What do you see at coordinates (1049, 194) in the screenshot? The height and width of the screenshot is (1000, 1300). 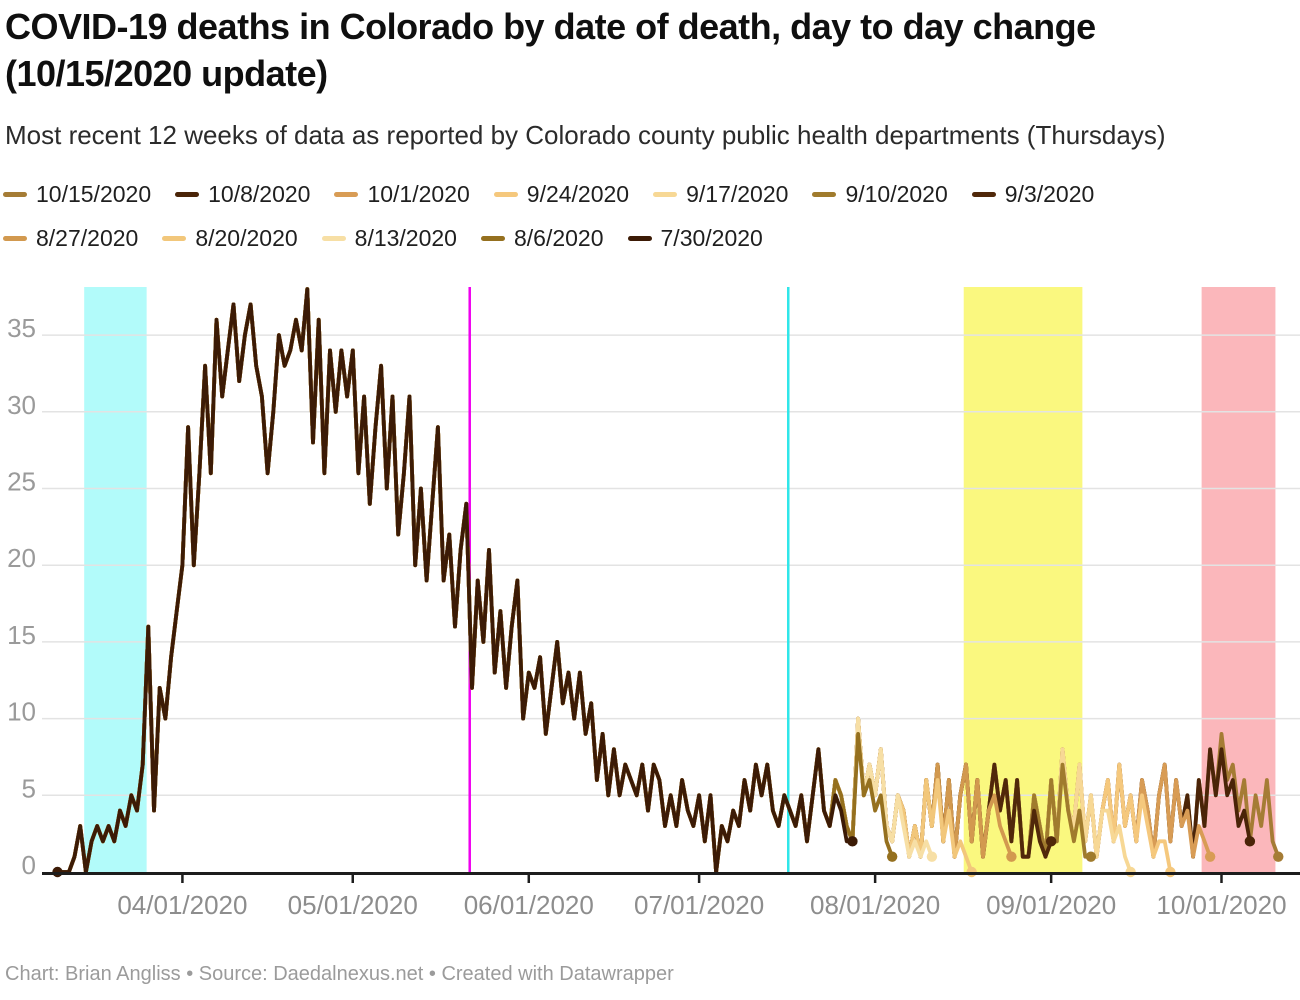 I see `legend-label: 9/3/2020` at bounding box center [1049, 194].